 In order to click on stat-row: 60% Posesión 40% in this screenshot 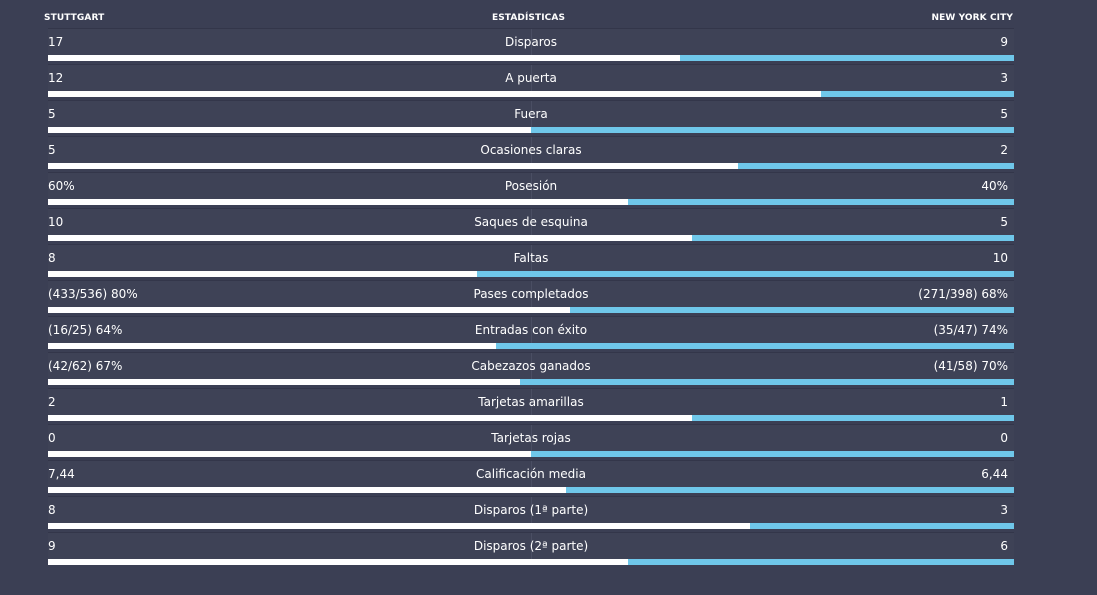, I will do `click(531, 190)`.